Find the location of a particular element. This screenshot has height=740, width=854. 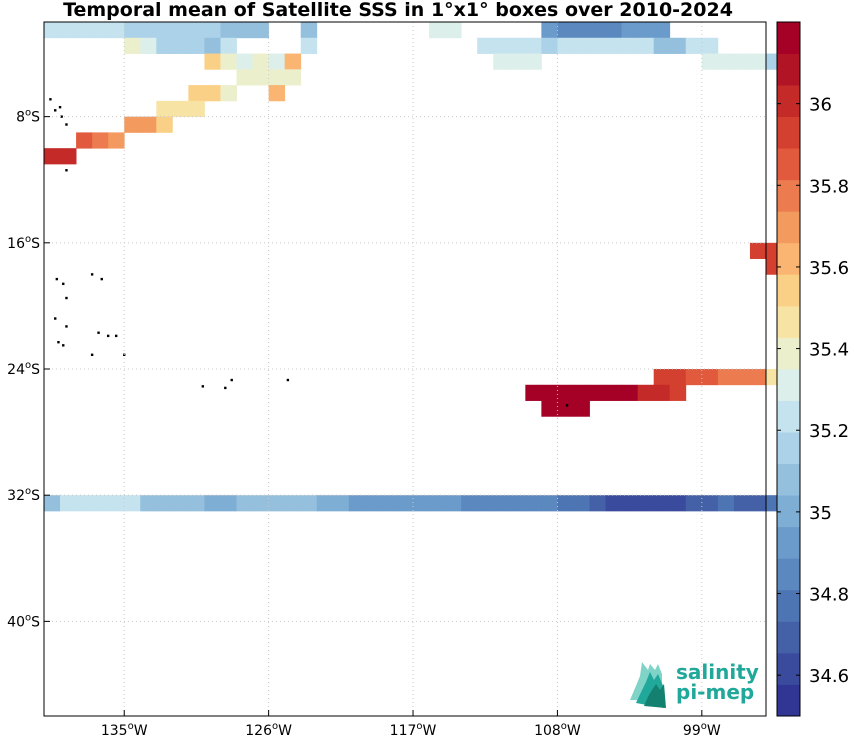

salinity-pi-mep-logo: salinity pi-mep is located at coordinates (694, 684).